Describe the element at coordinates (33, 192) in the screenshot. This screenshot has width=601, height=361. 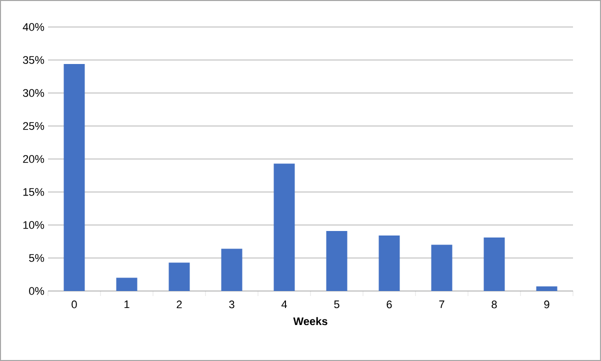
I see `y-tick-label: 15%` at that location.